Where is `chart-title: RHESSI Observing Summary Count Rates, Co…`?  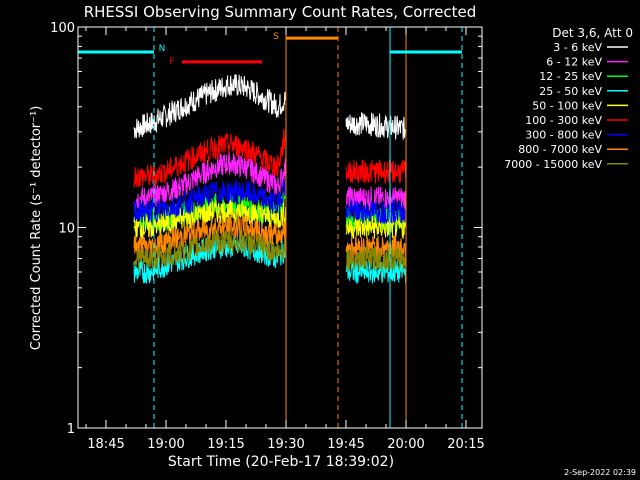 chart-title: RHESSI Observing Summary Count Rates, Co… is located at coordinates (280, 12).